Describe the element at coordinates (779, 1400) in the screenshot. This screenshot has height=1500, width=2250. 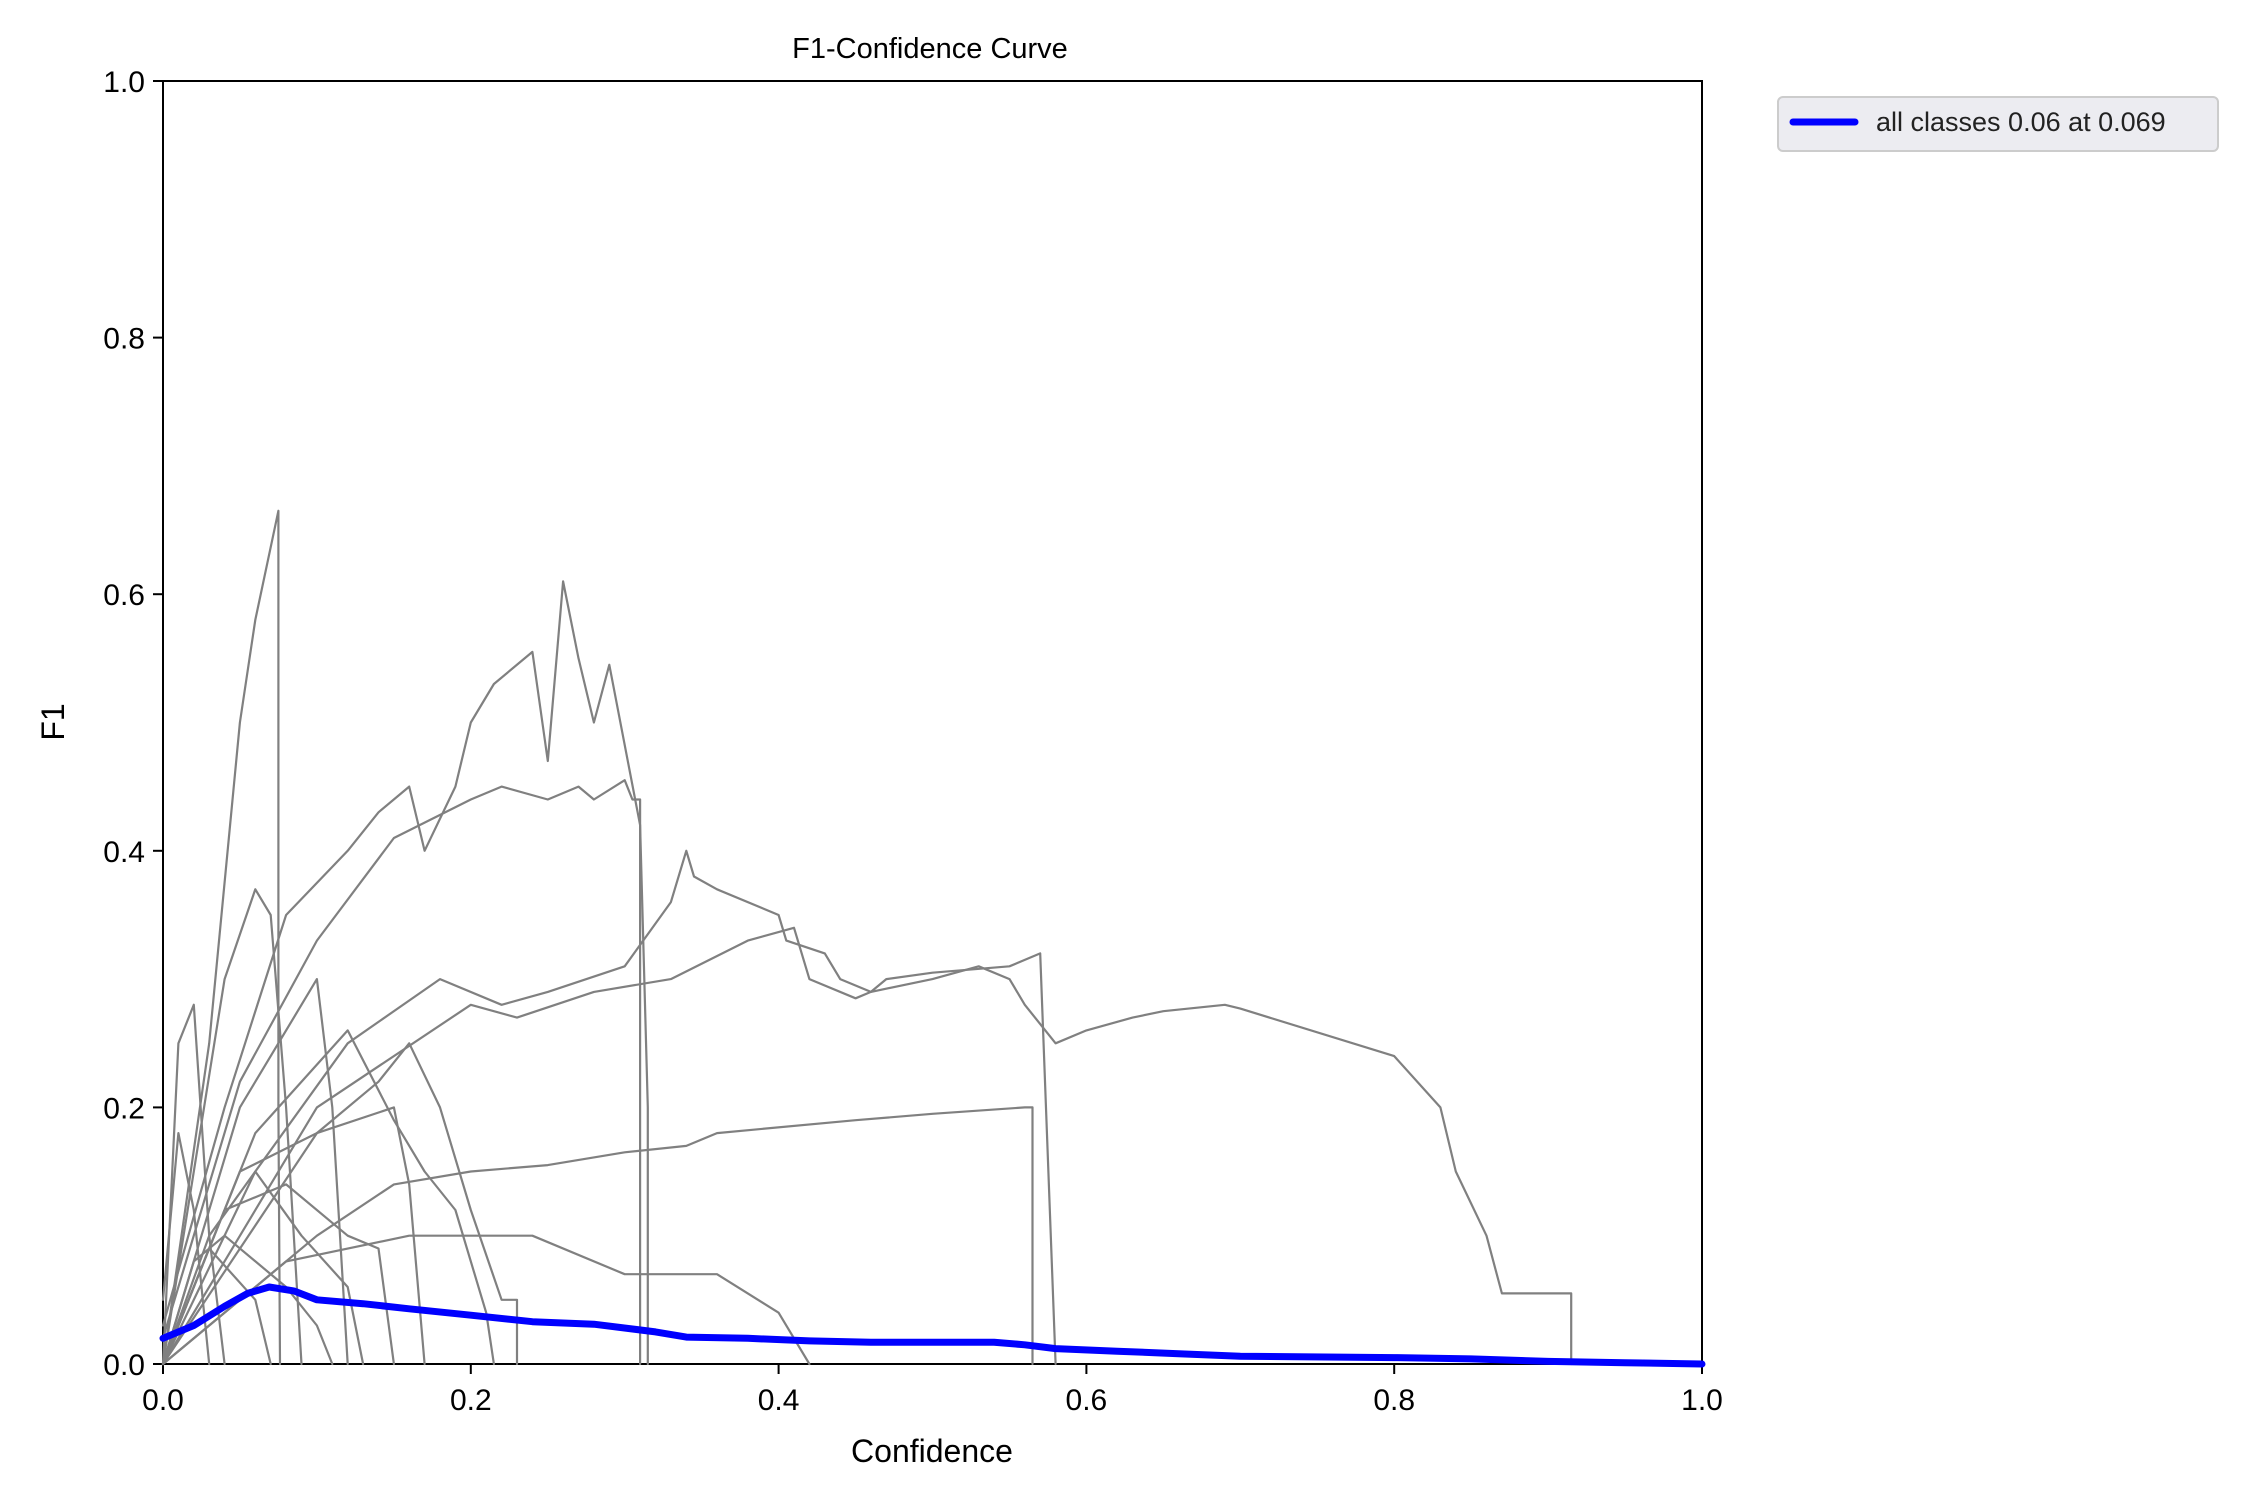
I see `x-tick-label: 0.4` at that location.